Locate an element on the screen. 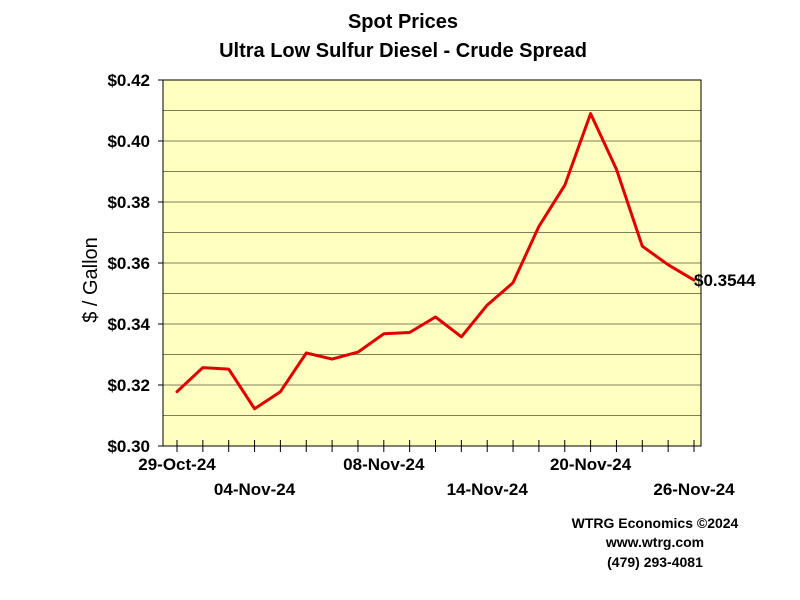  y-tick-label: $0.36 is located at coordinates (128, 263).